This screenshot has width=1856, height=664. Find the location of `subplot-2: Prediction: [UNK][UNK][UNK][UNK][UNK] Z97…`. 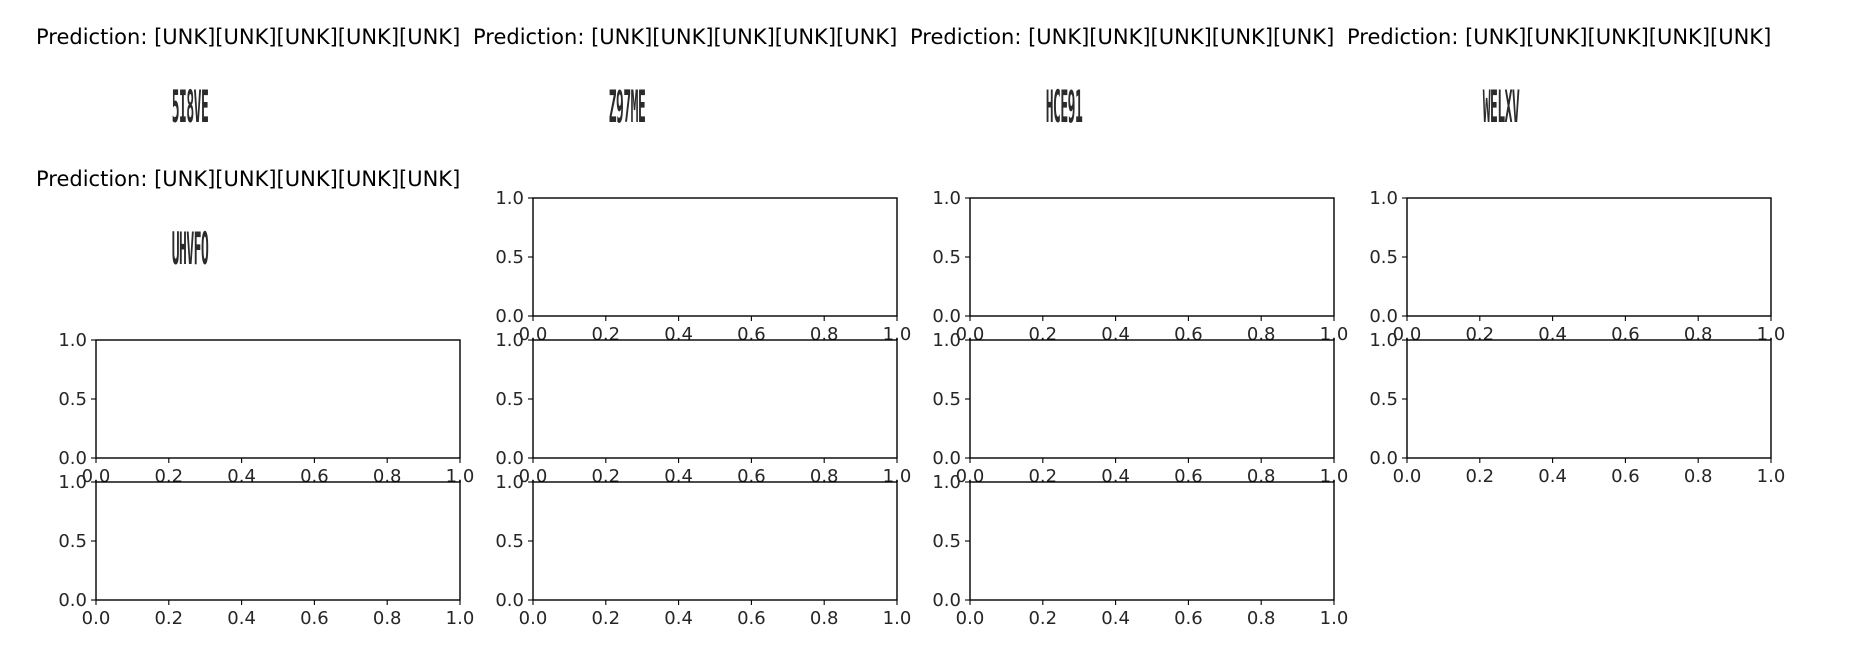

subplot-2: Prediction: [UNK][UNK][UNK][UNK][UNK] Z97… is located at coordinates (685, 79).